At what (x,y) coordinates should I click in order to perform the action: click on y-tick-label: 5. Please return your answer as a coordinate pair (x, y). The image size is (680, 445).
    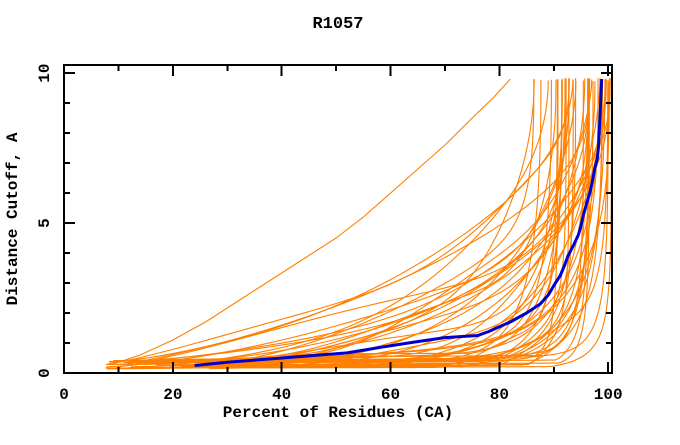
    Looking at the image, I should click on (45, 223).